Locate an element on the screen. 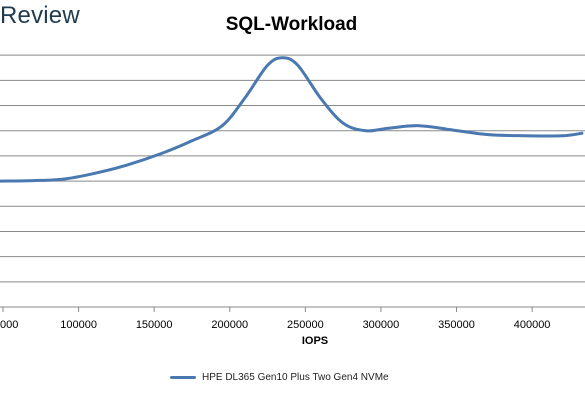 The height and width of the screenshot is (401, 585). x-tick-label: 250000 is located at coordinates (305, 325).